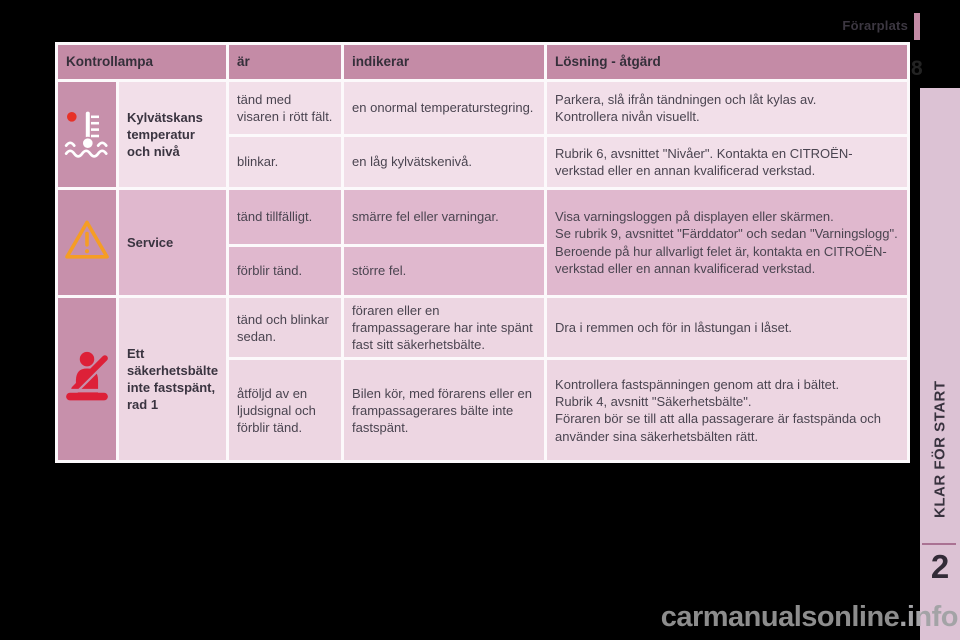  Describe the element at coordinates (173, 134) in the screenshot. I see `lamp-label-kylvatskans: Kylvätskans temperatur och nivå` at that location.